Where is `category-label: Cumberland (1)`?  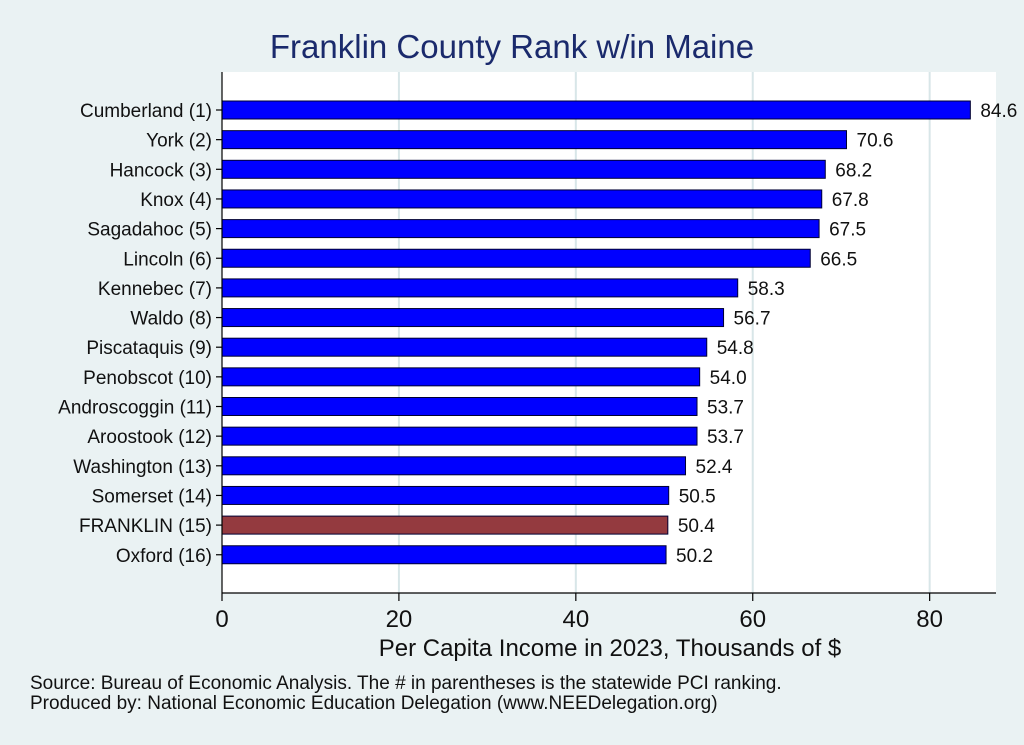 category-label: Cumberland (1) is located at coordinates (146, 111).